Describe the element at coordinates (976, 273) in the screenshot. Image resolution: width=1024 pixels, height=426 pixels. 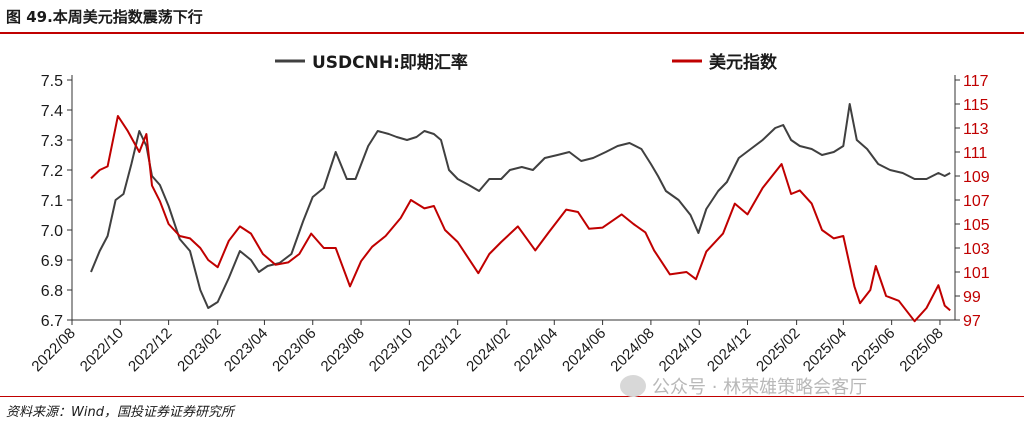
I see `right-tick-label: 101` at that location.